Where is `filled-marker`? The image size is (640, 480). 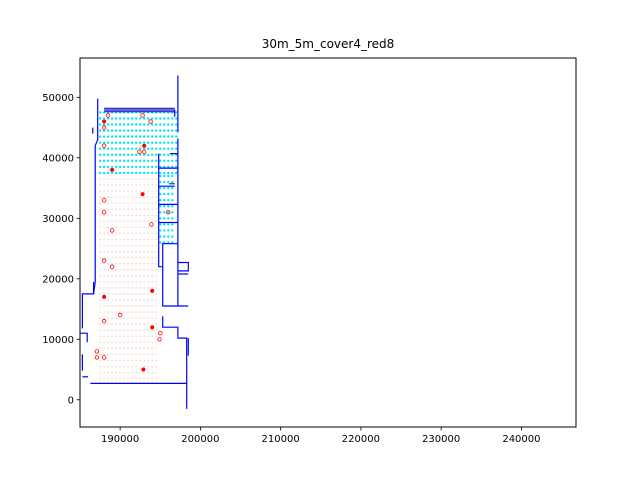
filled-marker is located at coordinates (142, 194).